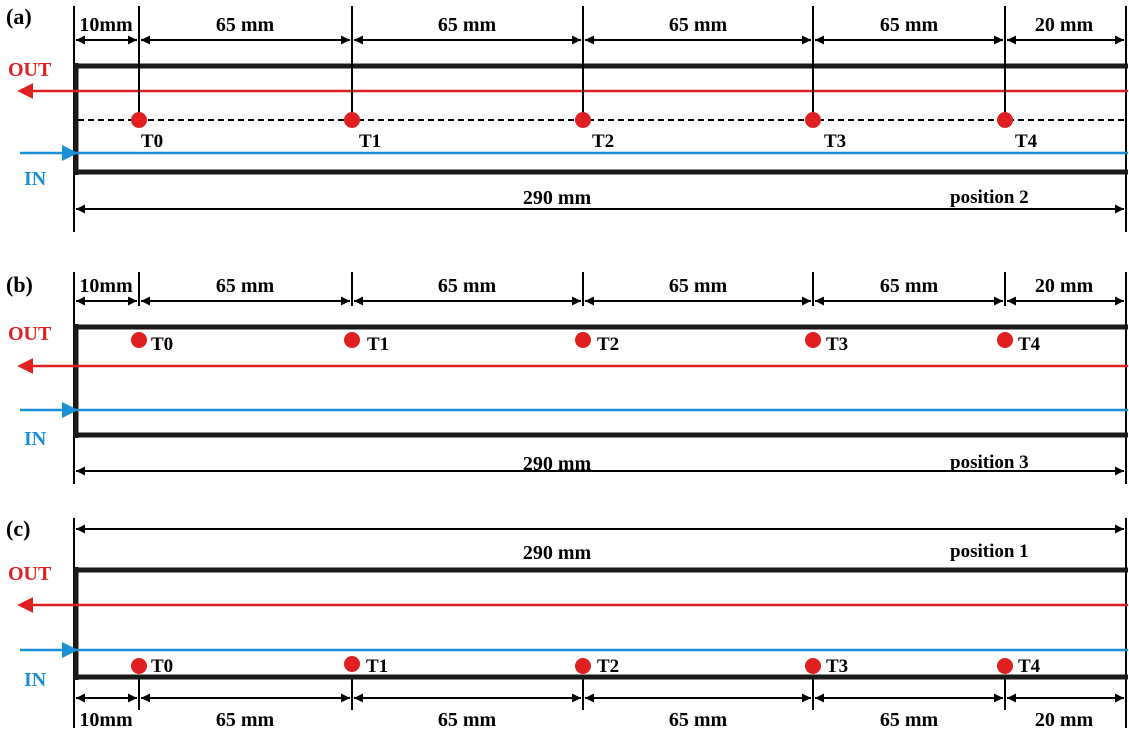 The image size is (1129, 733). Describe the element at coordinates (18, 528) in the screenshot. I see `panel-label: (c)` at that location.